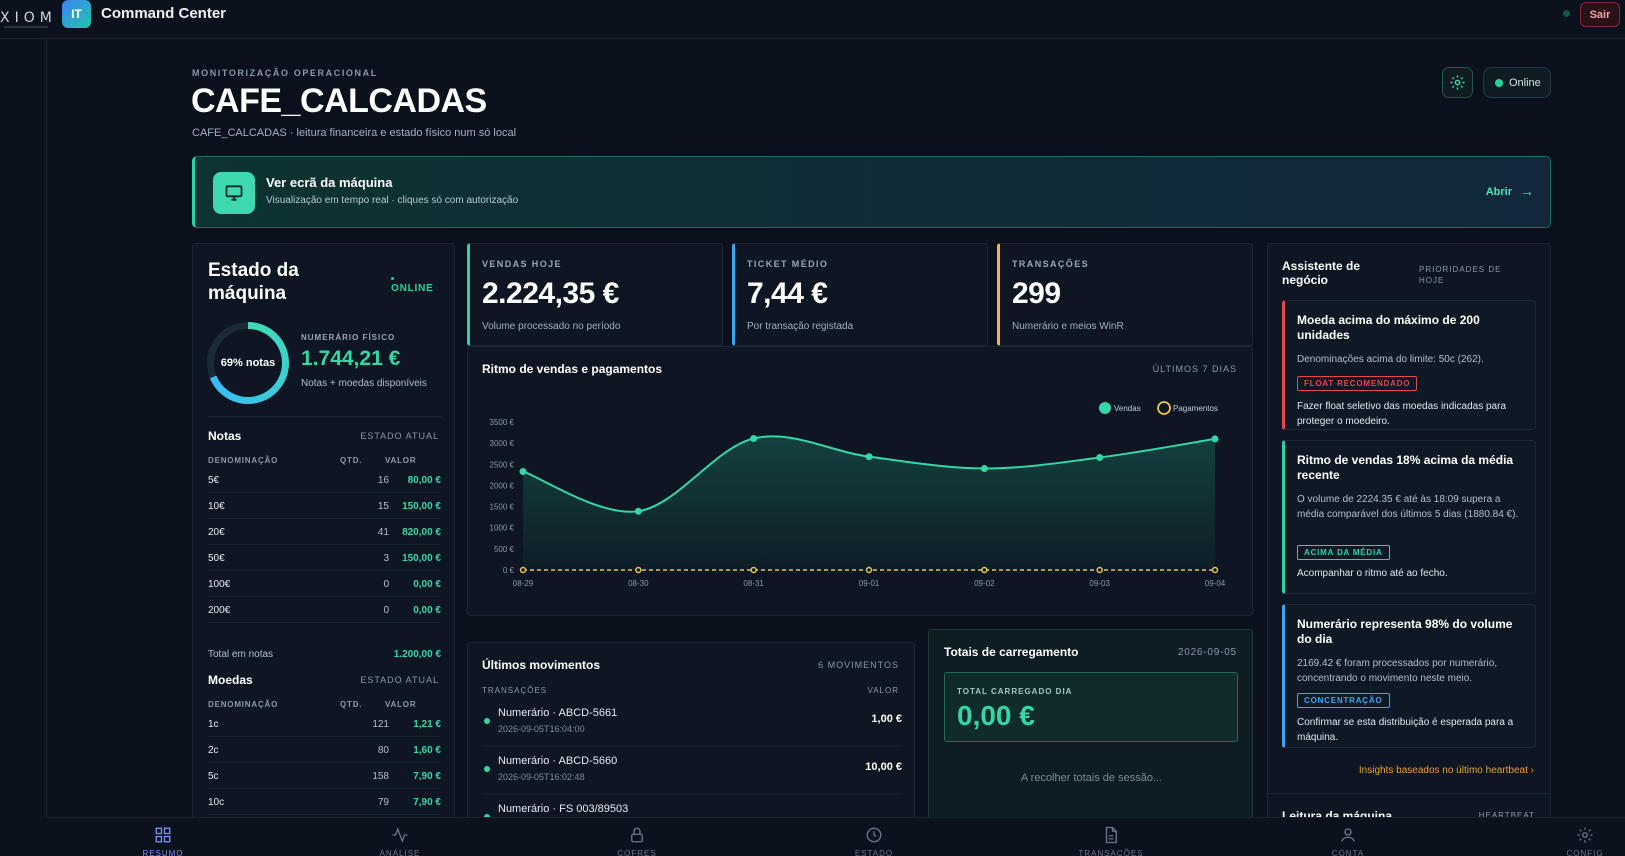 This screenshot has width=1625, height=856. I want to click on quantity: 158, so click(380, 776).